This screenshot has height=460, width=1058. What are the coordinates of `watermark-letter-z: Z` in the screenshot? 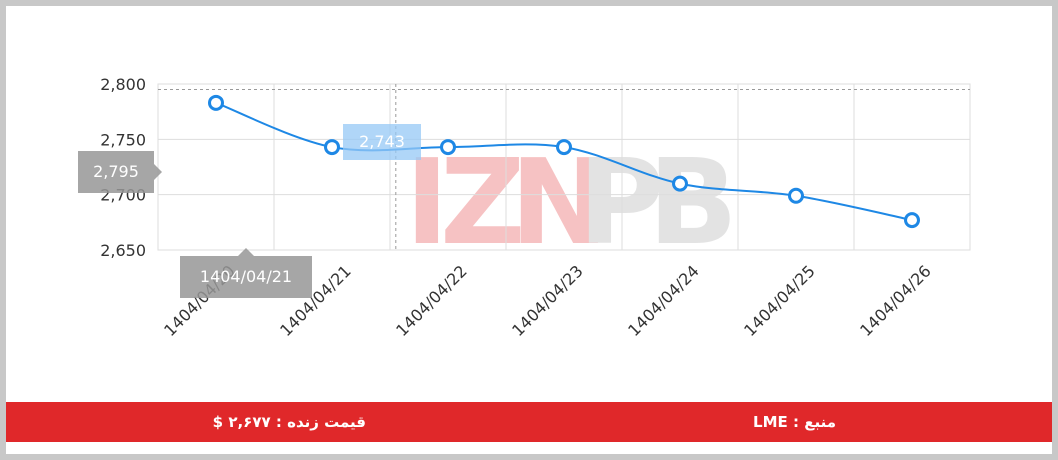 It's located at (483, 202).